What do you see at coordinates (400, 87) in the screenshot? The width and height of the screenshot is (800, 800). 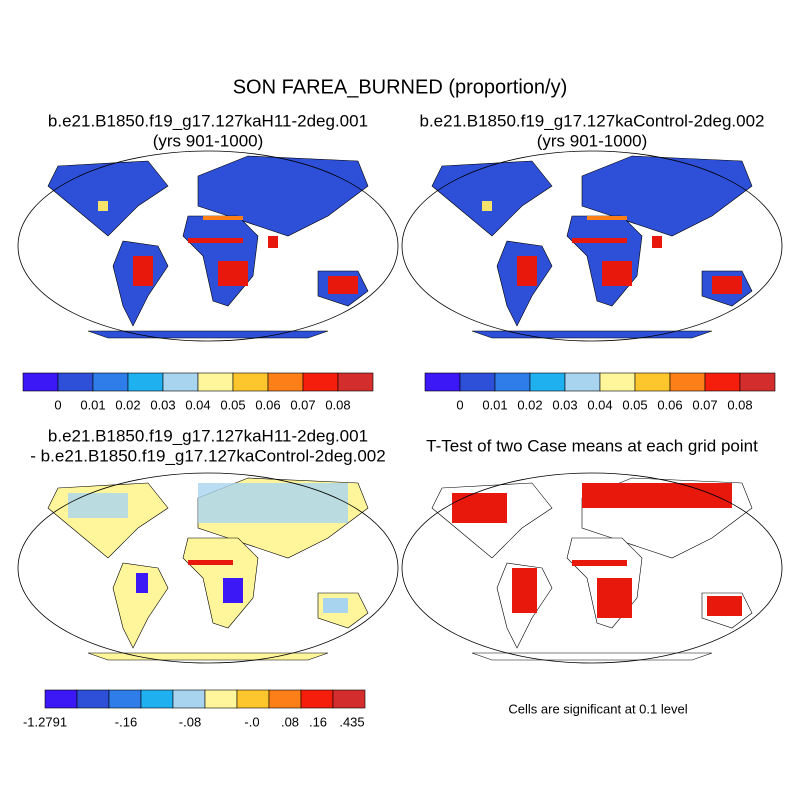 I see `figure-title: SON FAREA_BURNED (proportion/y)` at bounding box center [400, 87].